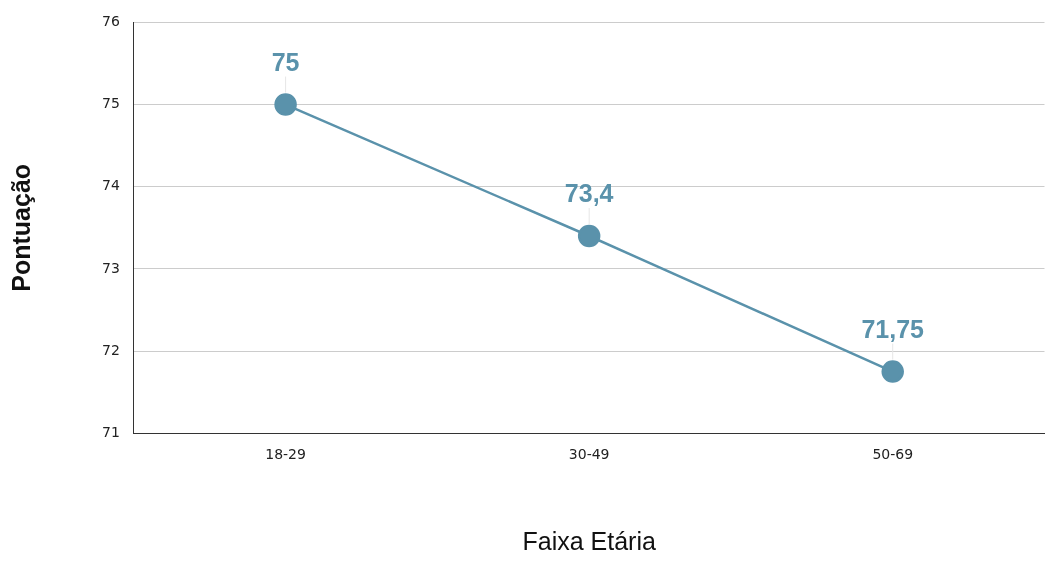 Image resolution: width=1057 pixels, height=566 pixels. What do you see at coordinates (110, 21) in the screenshot?
I see `y-tick-label: 76` at bounding box center [110, 21].